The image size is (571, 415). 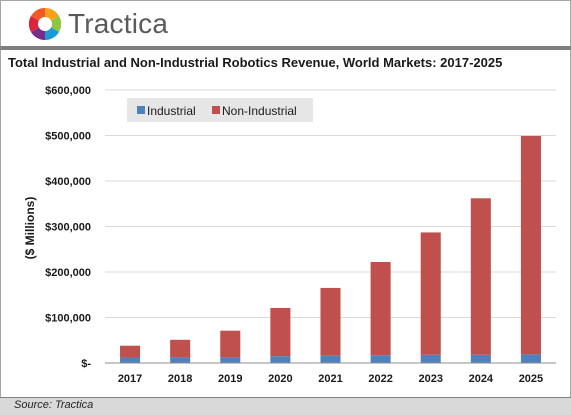 I want to click on bar-non-industrial-2020, so click(x=280, y=332).